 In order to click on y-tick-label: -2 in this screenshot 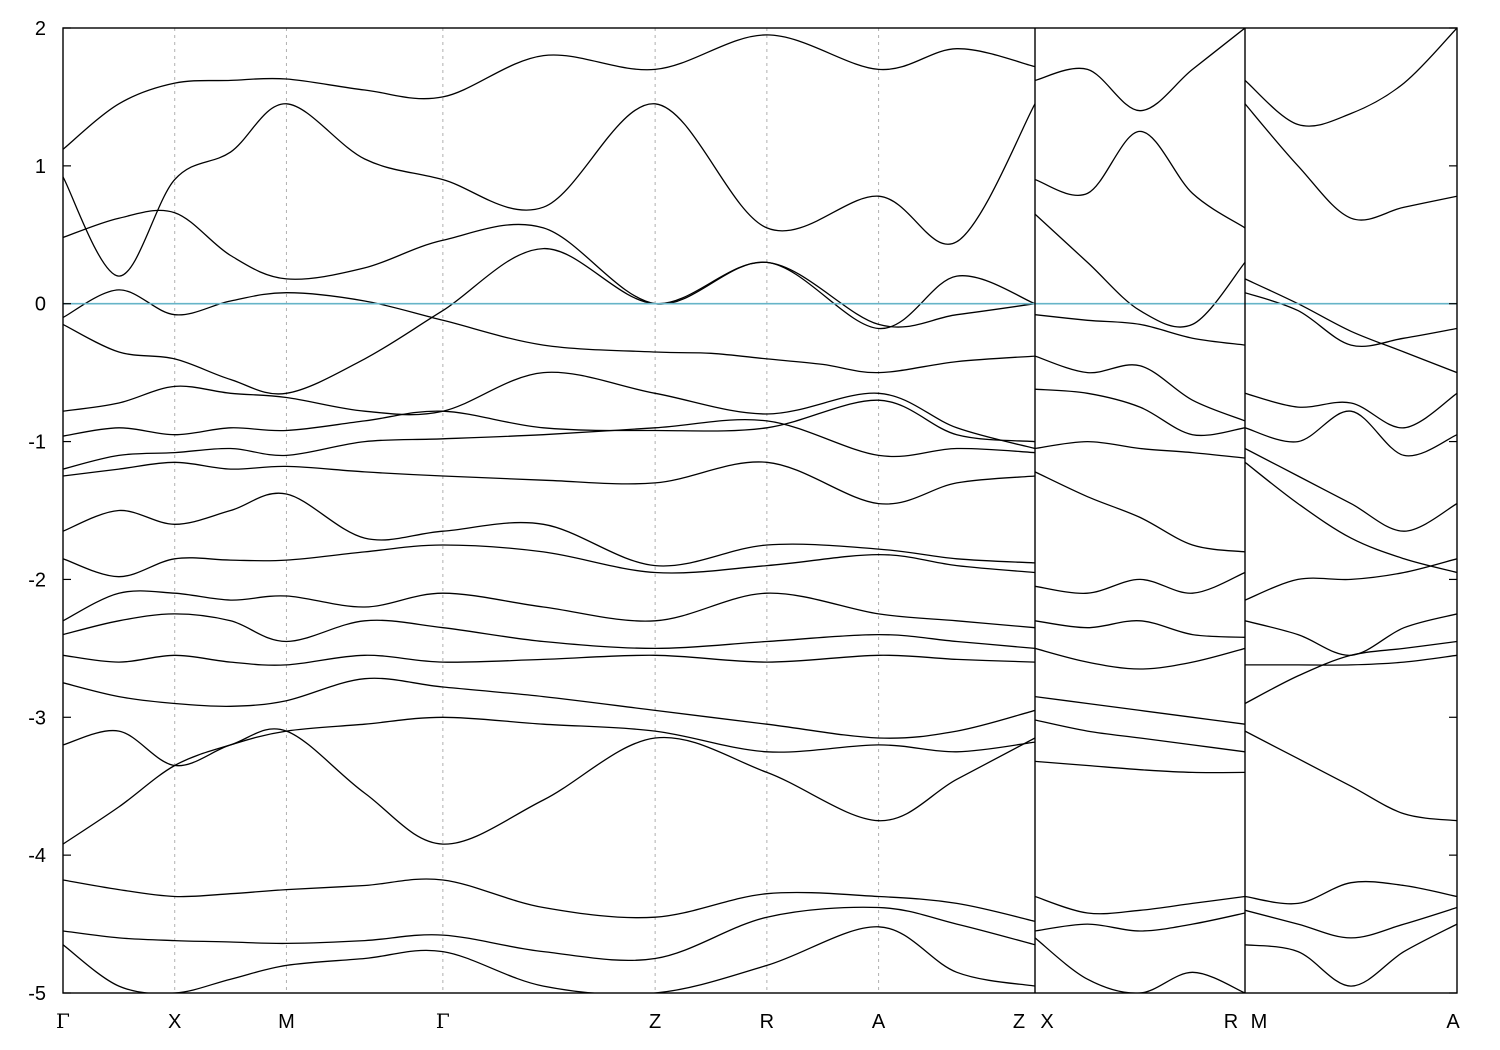, I will do `click(37, 580)`.